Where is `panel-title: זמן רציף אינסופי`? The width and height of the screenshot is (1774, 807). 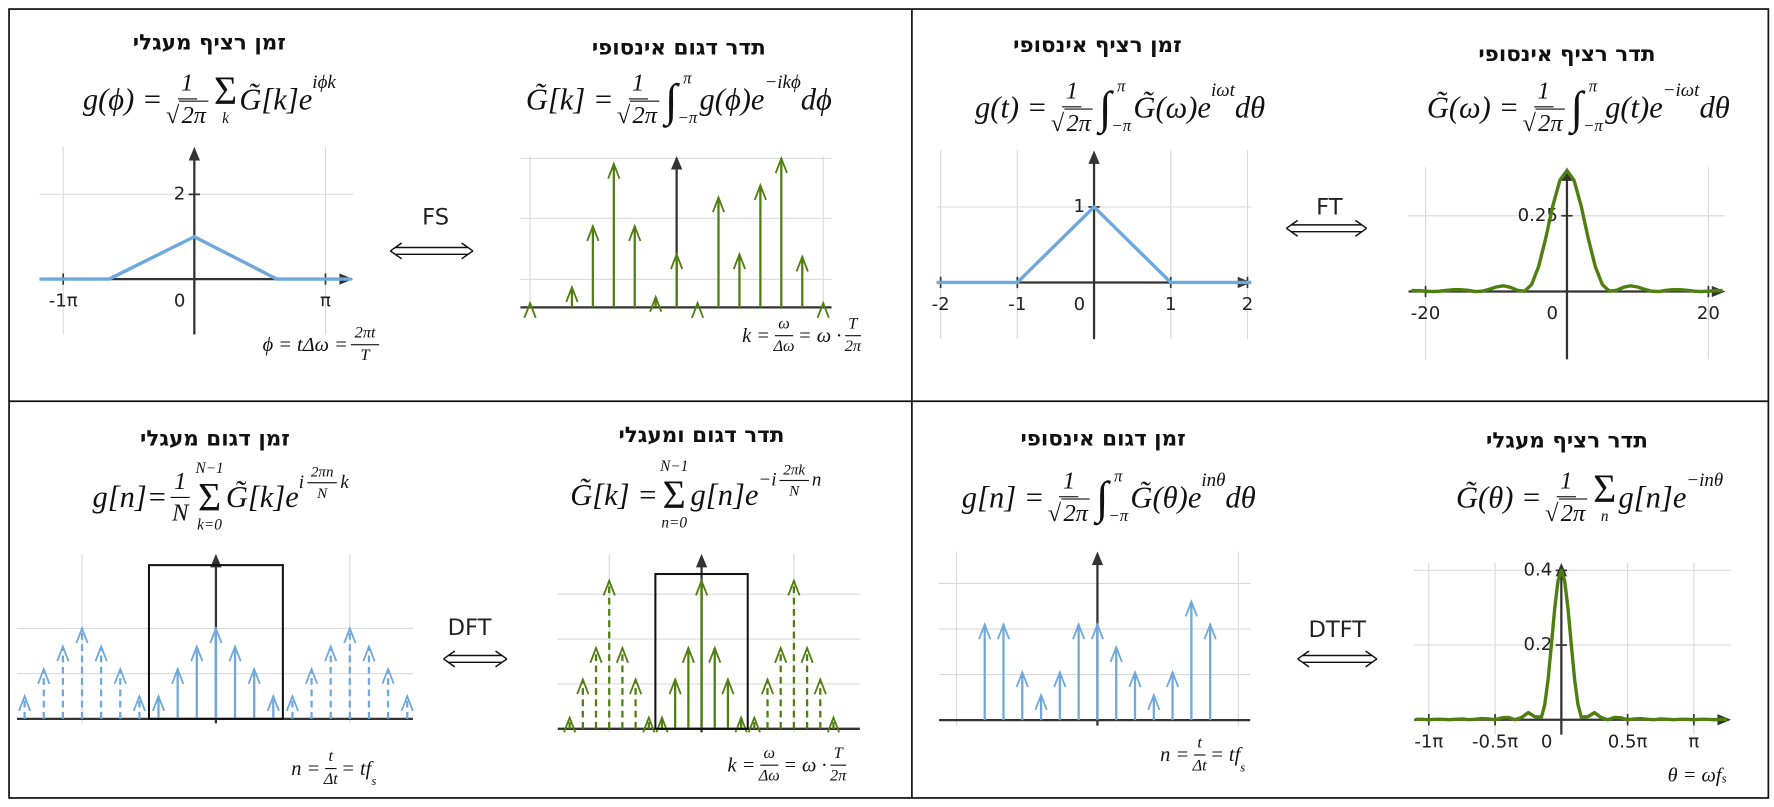
panel-title: זמן רציף אינסופי is located at coordinates (1097, 45).